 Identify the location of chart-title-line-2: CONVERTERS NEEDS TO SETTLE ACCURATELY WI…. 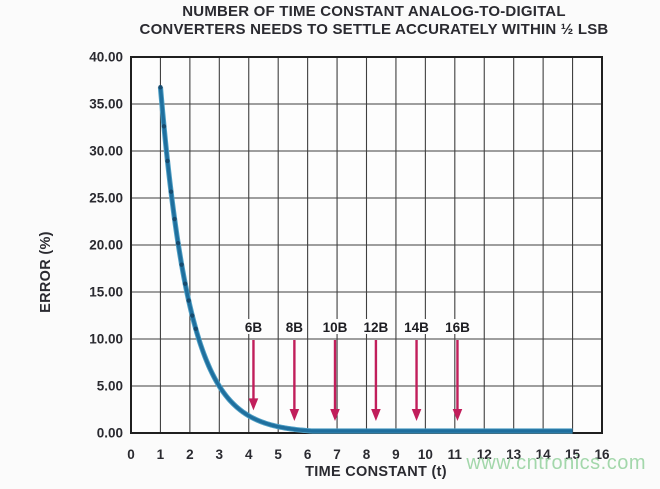
(374, 29).